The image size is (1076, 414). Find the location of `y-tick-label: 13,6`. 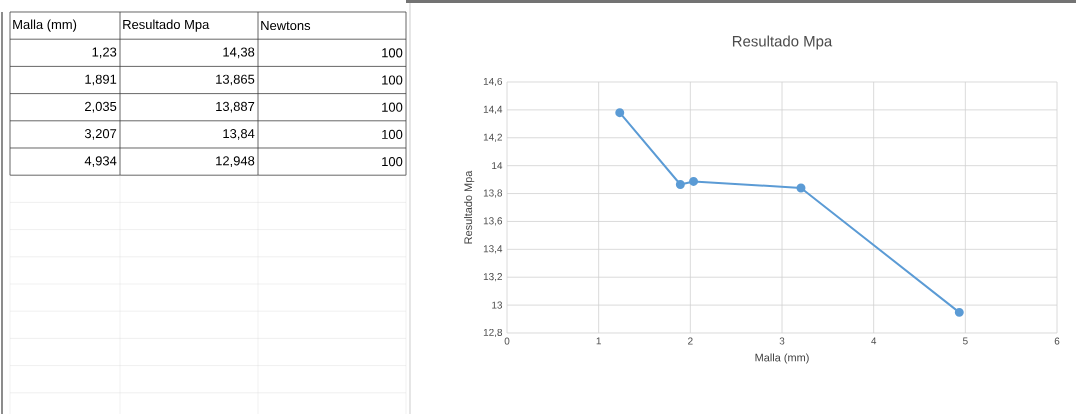

y-tick-label: 13,6 is located at coordinates (493, 221).